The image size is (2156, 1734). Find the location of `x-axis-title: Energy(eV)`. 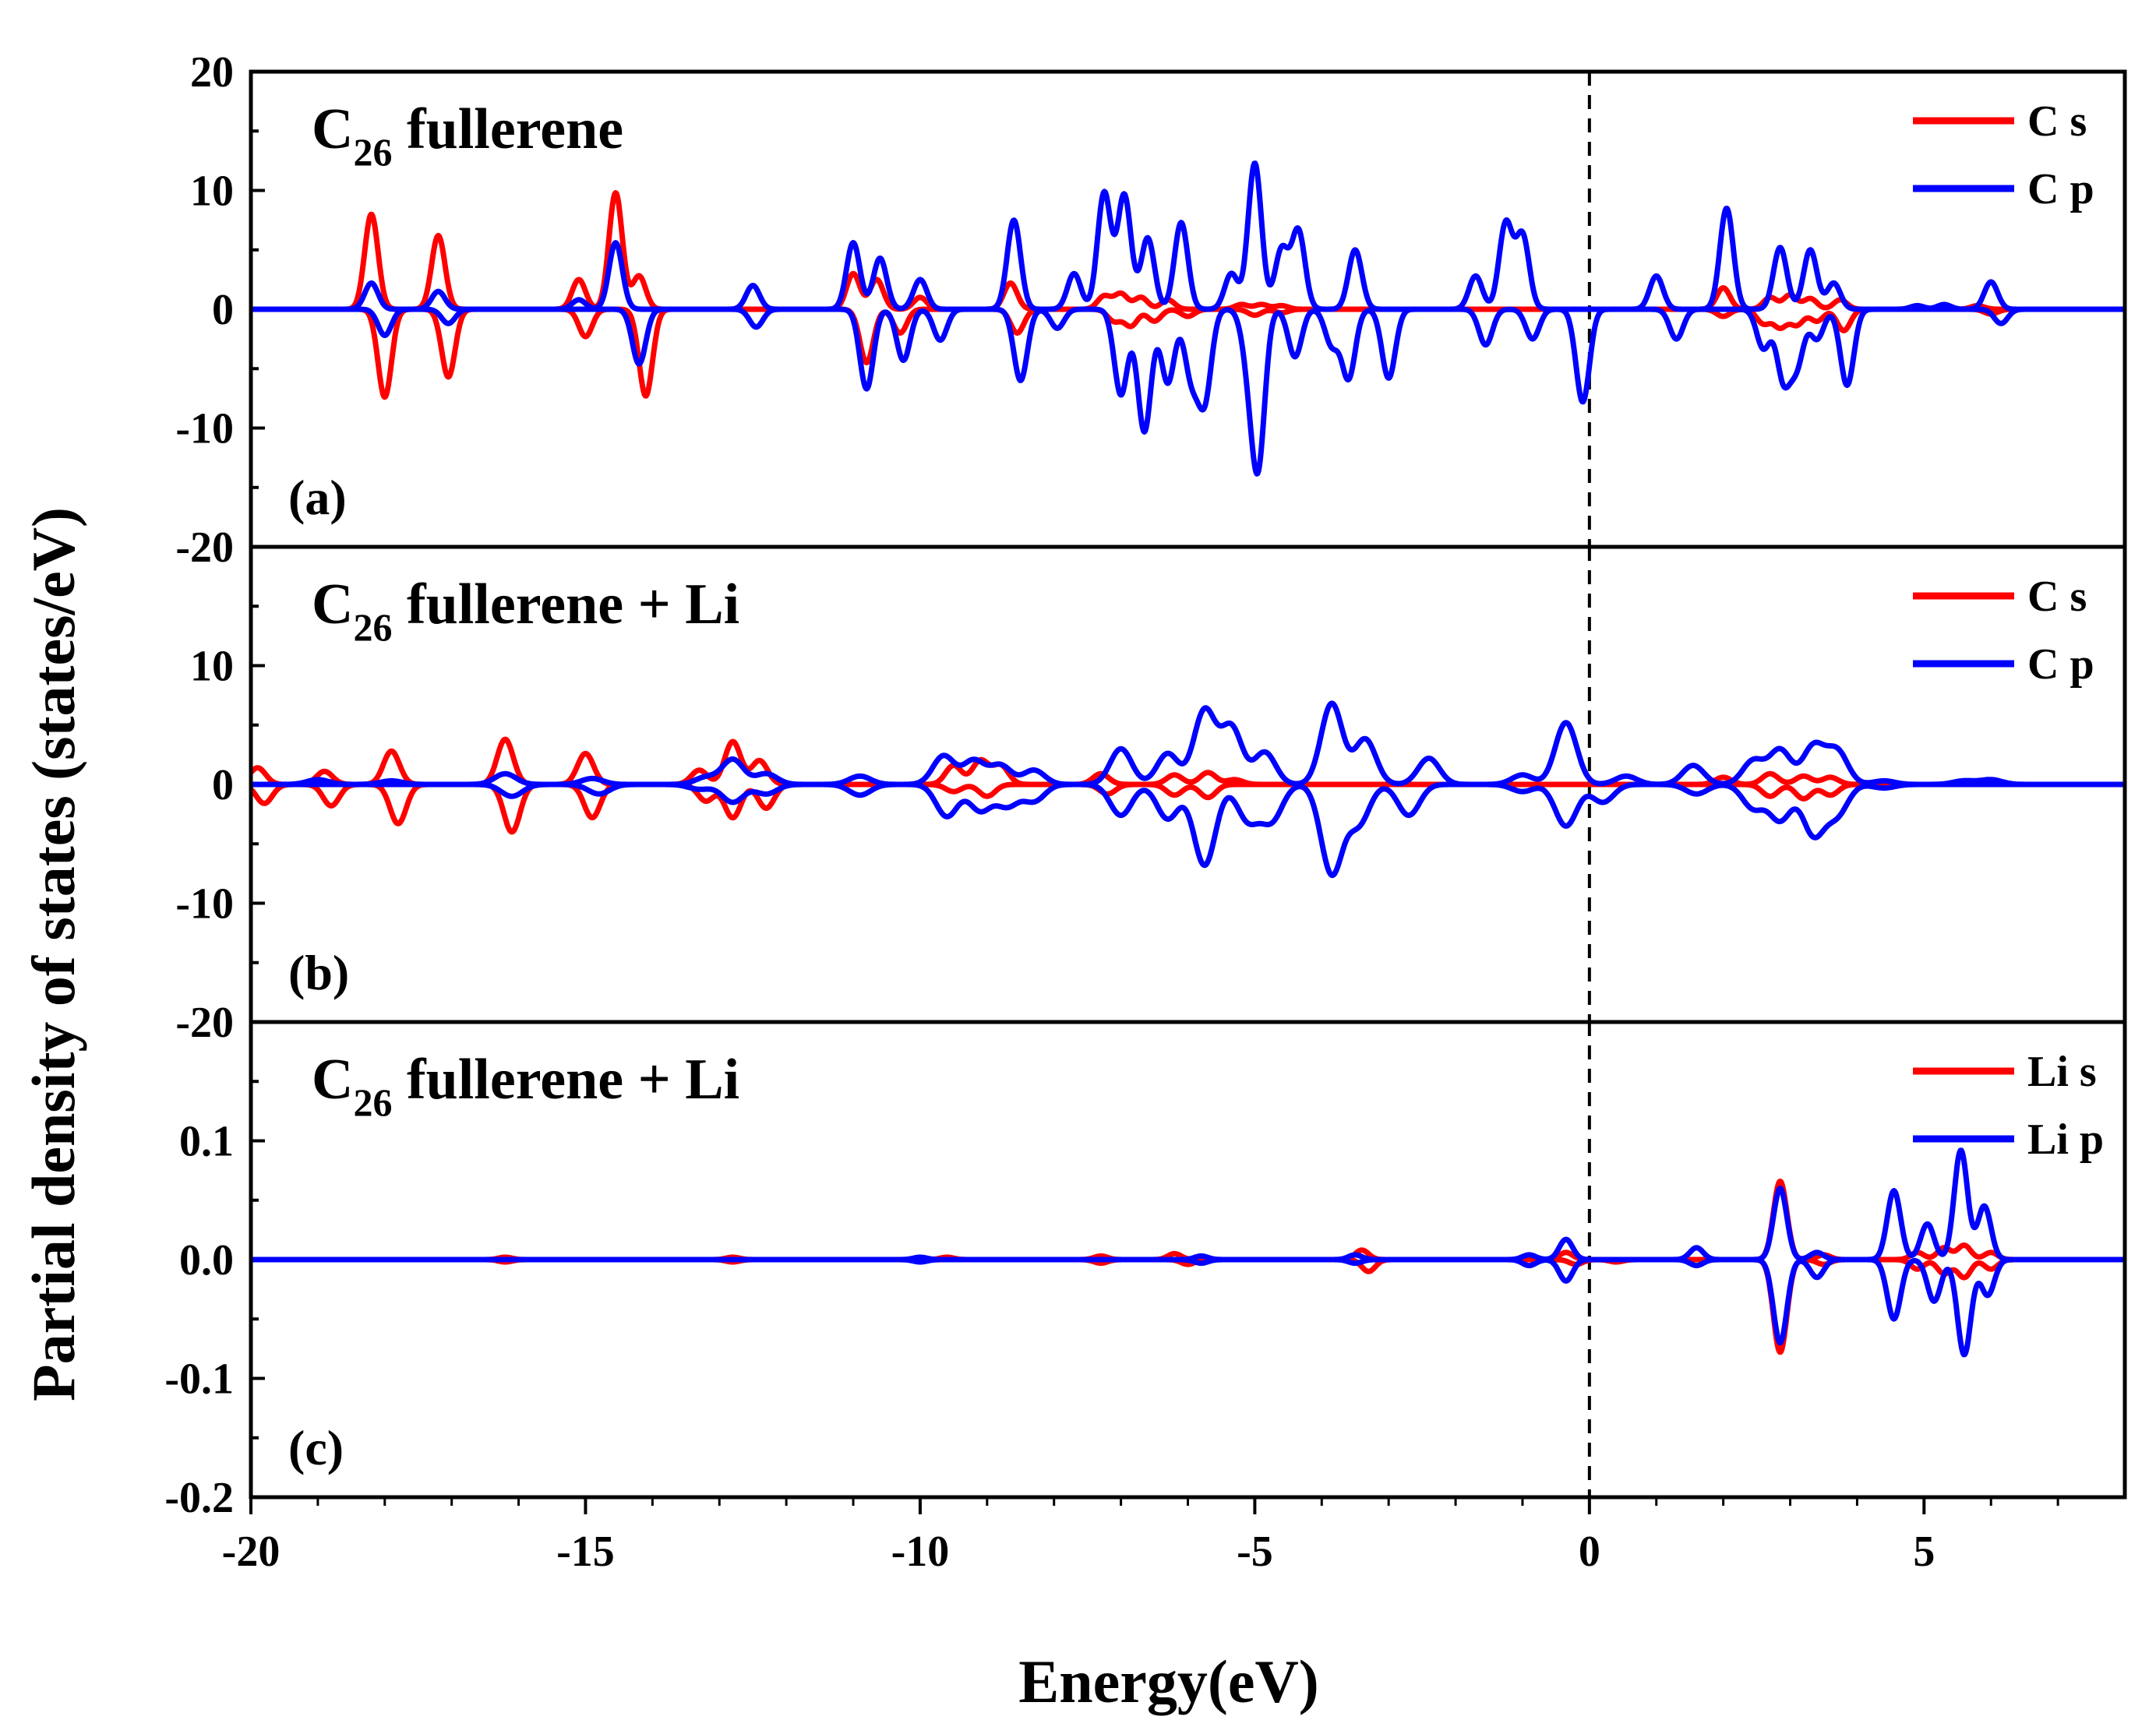

x-axis-title: Energy(eV) is located at coordinates (1168, 1681).